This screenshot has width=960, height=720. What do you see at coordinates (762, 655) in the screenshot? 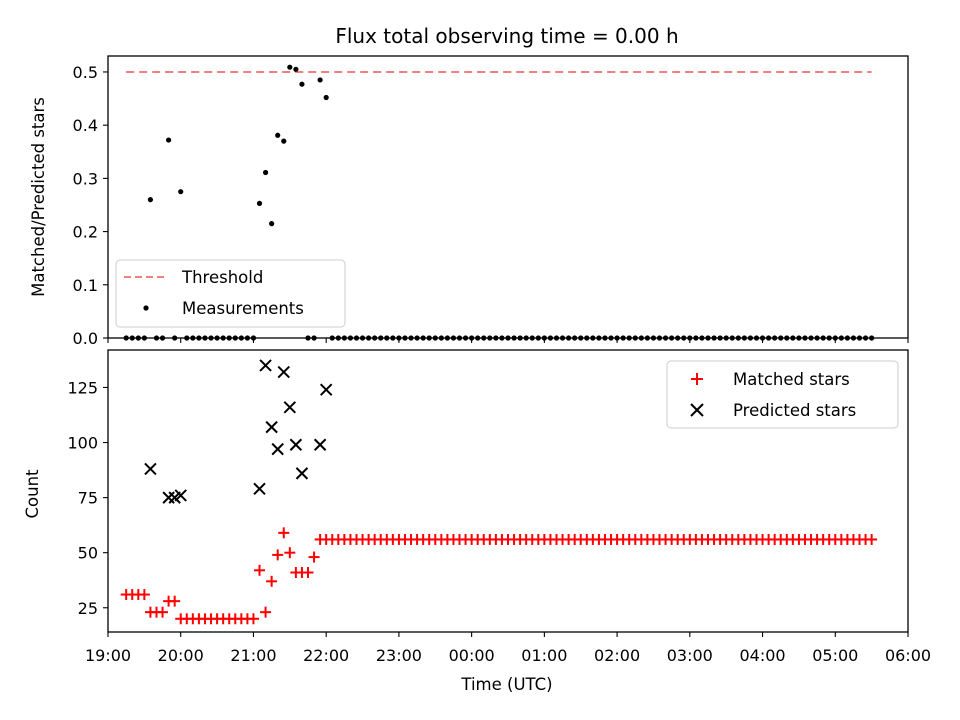
I see `x-tick-label: 04:00` at bounding box center [762, 655].